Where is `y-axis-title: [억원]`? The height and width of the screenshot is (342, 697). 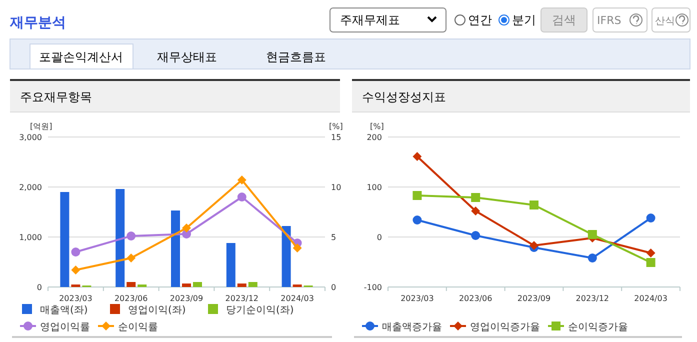
y-axis-title: [억원] is located at coordinates (41, 126).